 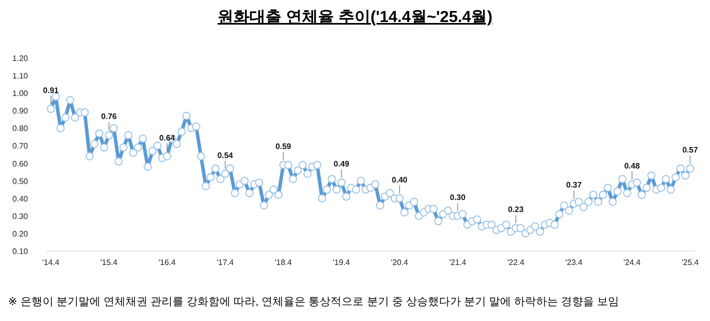 I want to click on x-tick-label: '20.4, so click(x=400, y=262).